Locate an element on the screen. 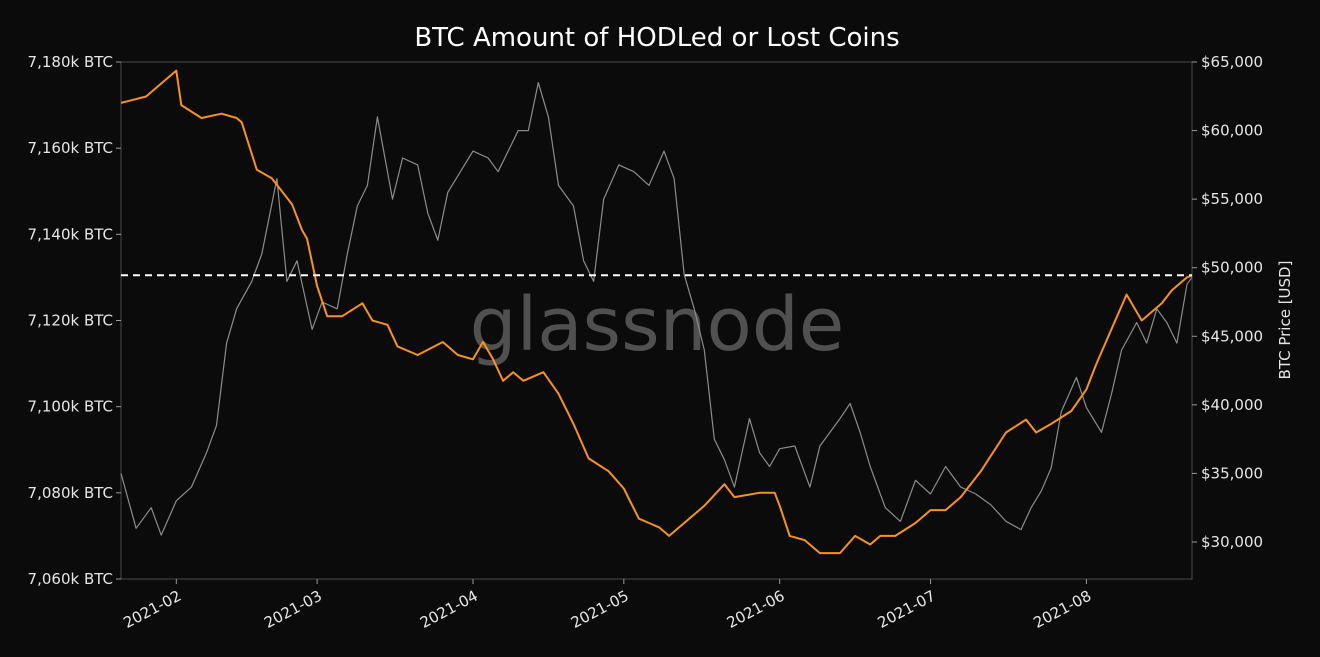 The height and width of the screenshot is (657, 1320). right-tick-label: $60,000 is located at coordinates (1232, 131).